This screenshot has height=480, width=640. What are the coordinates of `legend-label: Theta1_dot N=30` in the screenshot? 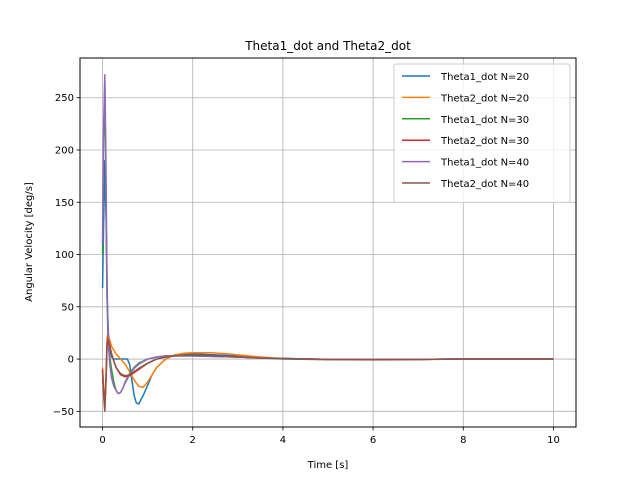 It's located at (484, 120).